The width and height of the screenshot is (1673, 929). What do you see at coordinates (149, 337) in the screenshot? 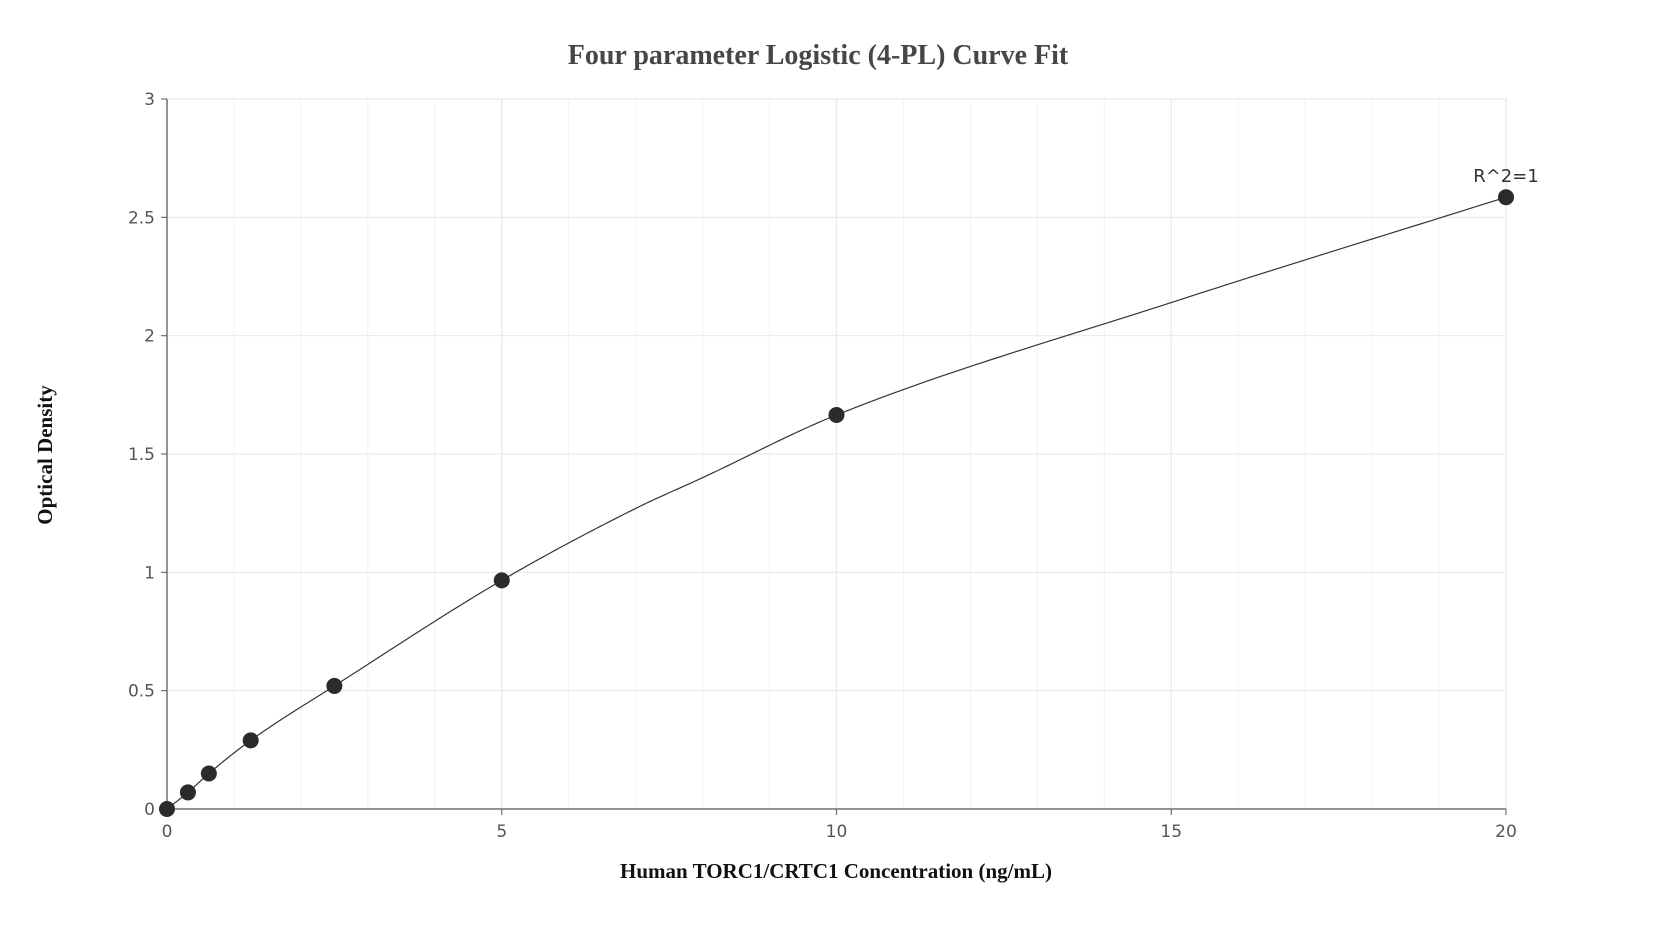
I see `y-tick-label: 2` at bounding box center [149, 337].